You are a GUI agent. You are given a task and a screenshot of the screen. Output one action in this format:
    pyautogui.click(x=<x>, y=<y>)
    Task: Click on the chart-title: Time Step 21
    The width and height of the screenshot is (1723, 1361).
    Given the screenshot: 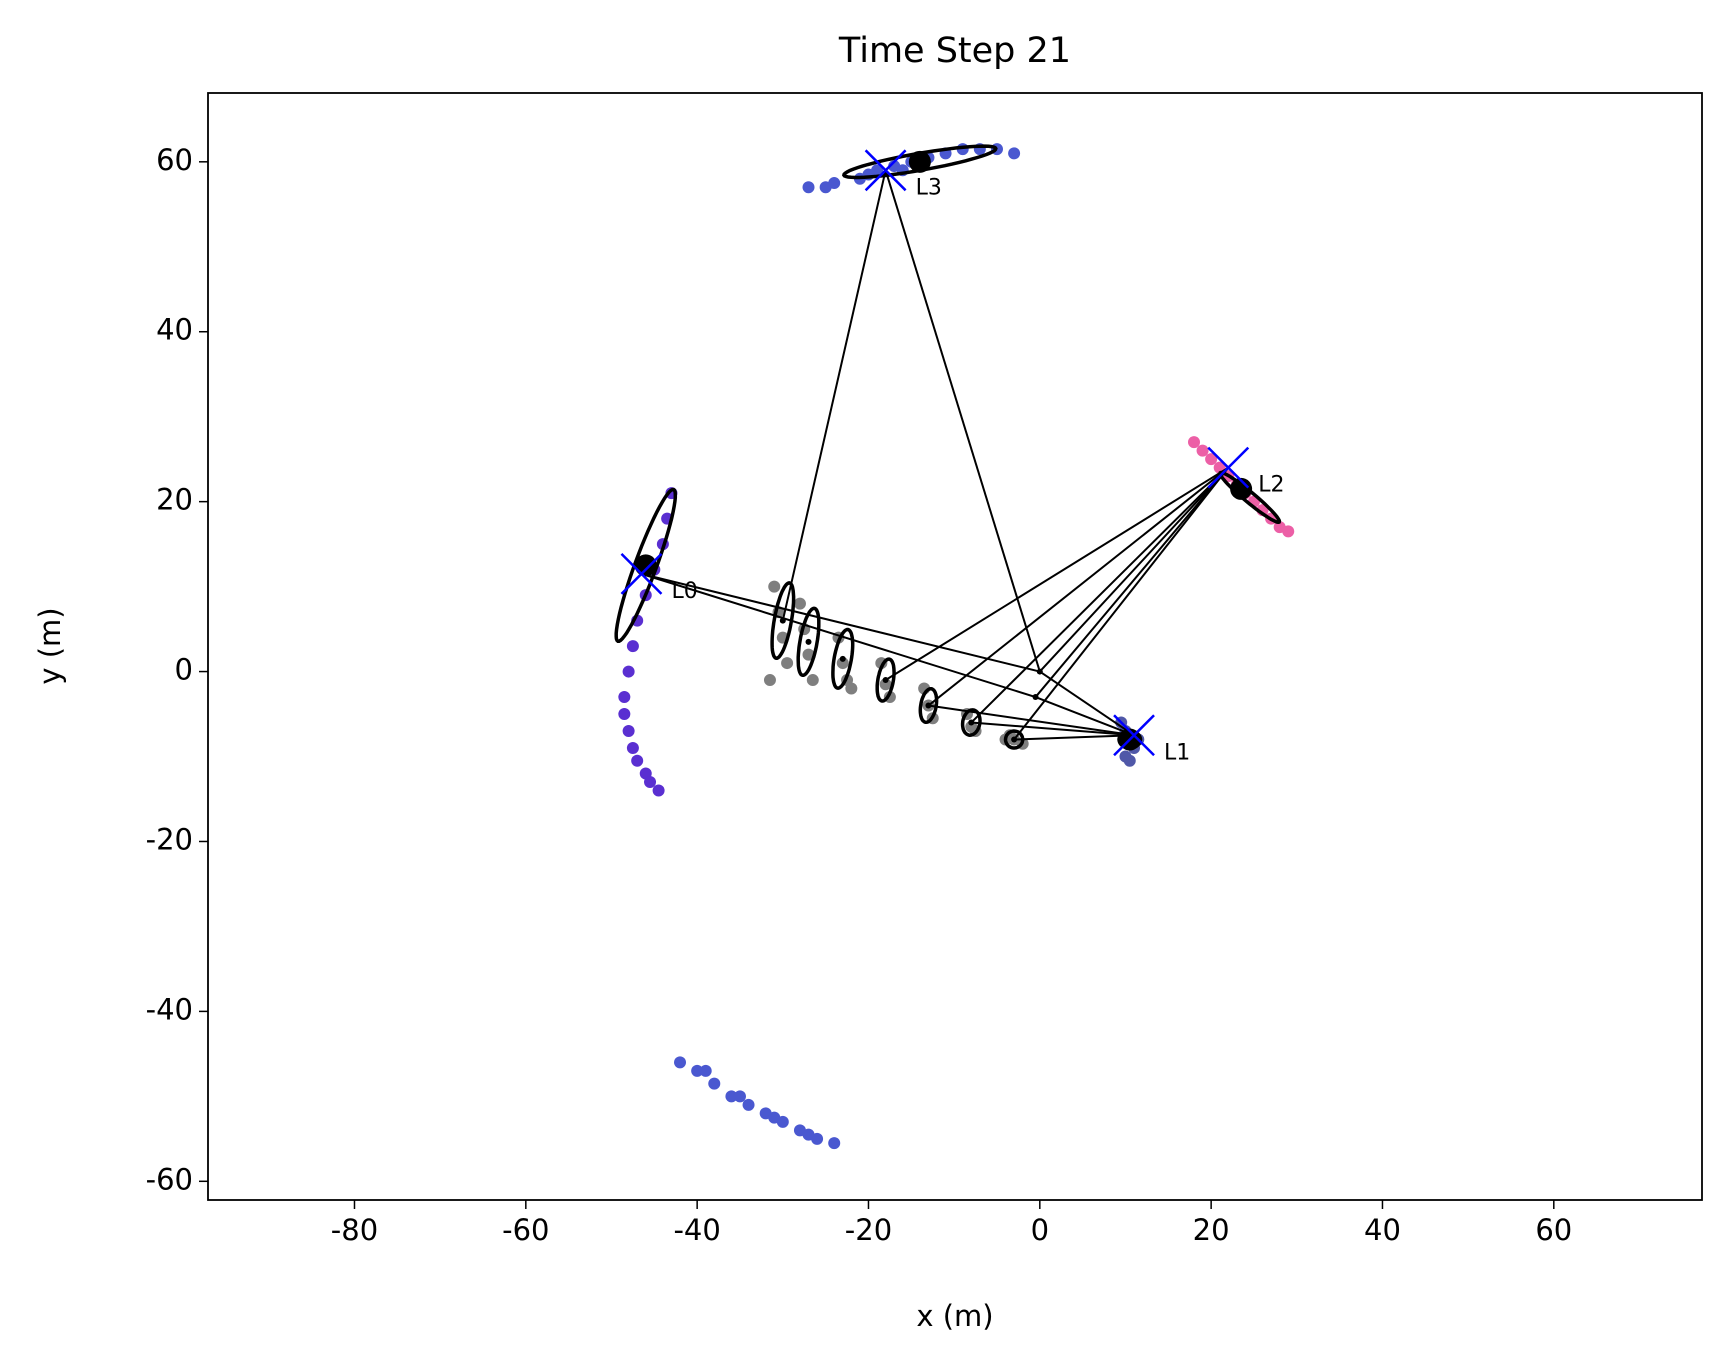 What is the action you would take?
    pyautogui.click(x=954, y=51)
    